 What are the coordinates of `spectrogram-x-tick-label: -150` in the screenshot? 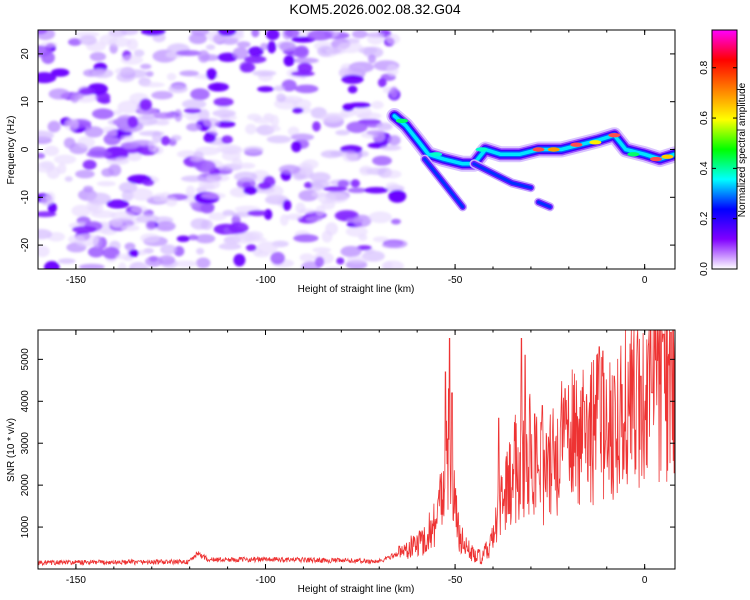 It's located at (76, 280).